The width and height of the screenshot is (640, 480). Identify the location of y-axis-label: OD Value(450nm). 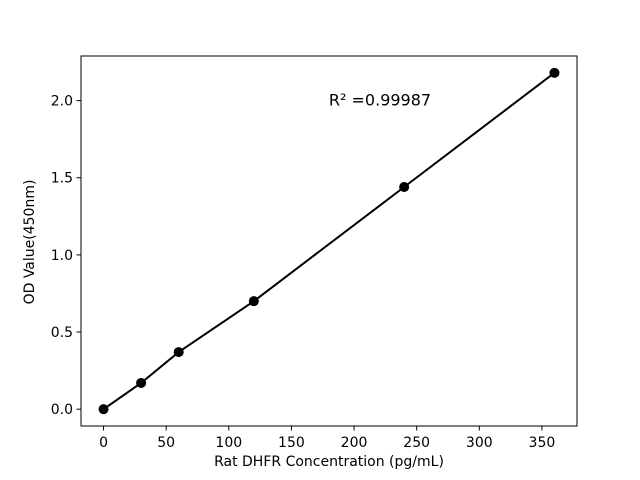
(30, 242).